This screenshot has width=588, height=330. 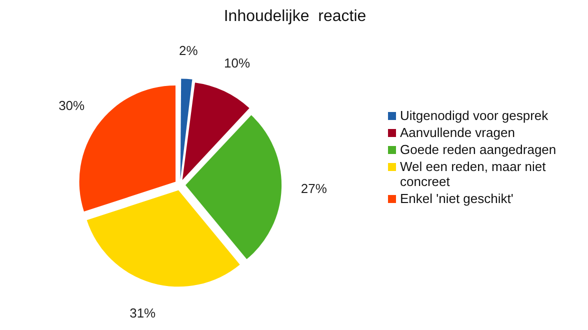 I want to click on data-label: 2%, so click(x=188, y=50).